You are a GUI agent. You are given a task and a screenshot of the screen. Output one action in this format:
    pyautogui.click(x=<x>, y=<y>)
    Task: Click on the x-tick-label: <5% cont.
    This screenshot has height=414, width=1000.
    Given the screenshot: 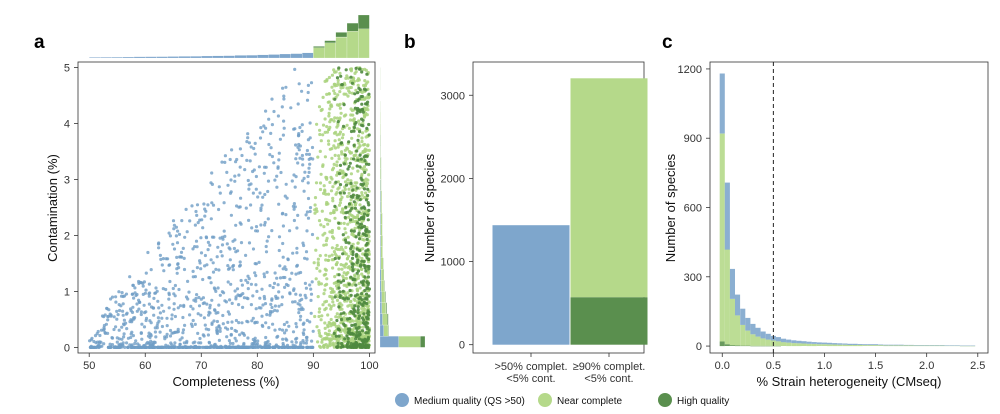 What is the action you would take?
    pyautogui.click(x=608, y=379)
    